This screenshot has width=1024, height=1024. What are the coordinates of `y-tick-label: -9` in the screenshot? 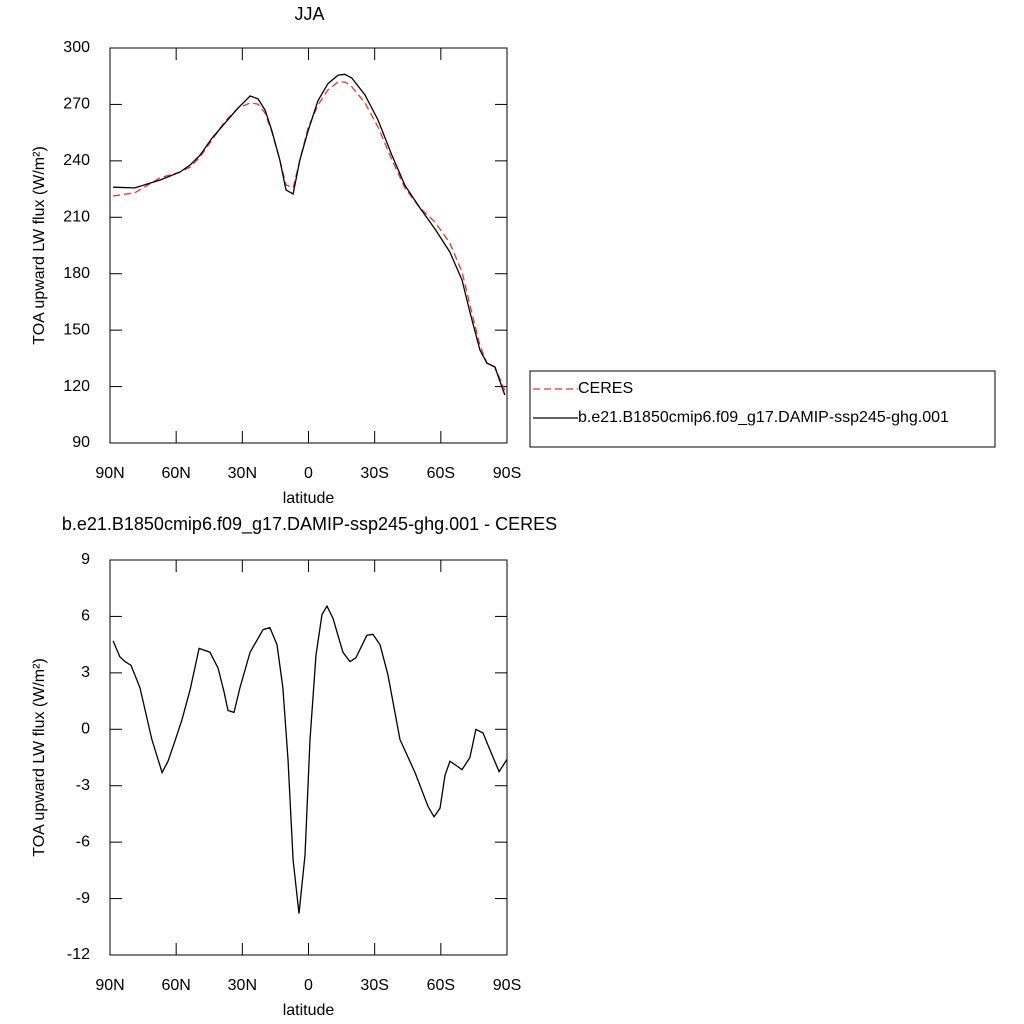 It's located at (83, 898).